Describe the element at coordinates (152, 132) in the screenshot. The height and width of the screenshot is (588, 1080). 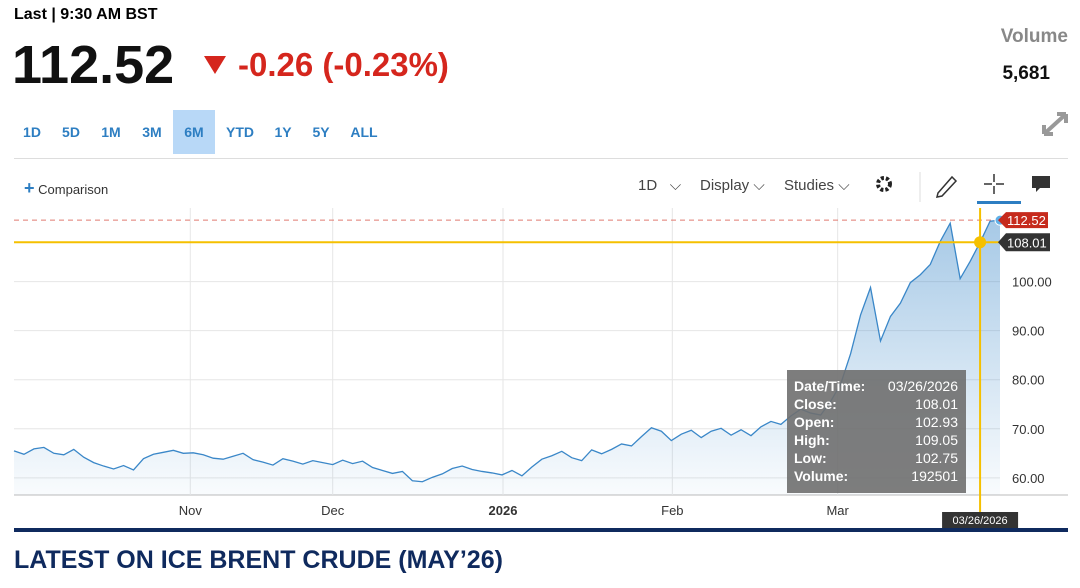
I see `range-button: 3M` at that location.